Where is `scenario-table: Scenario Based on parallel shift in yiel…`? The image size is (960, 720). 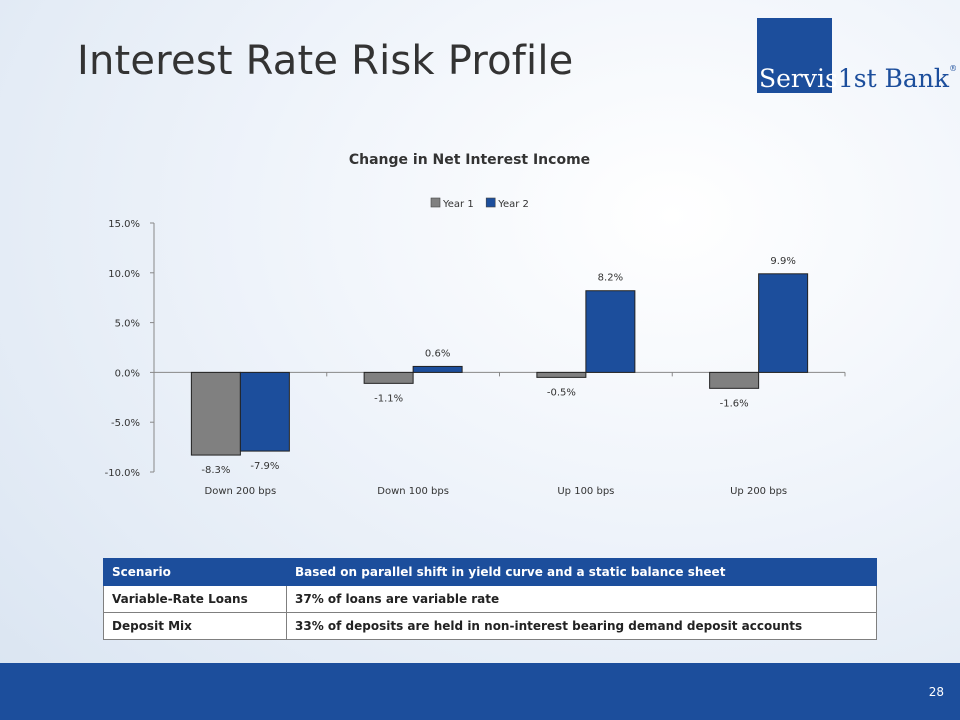
scenario-table: Scenario Based on parallel shift in yiel… is located at coordinates (490, 599).